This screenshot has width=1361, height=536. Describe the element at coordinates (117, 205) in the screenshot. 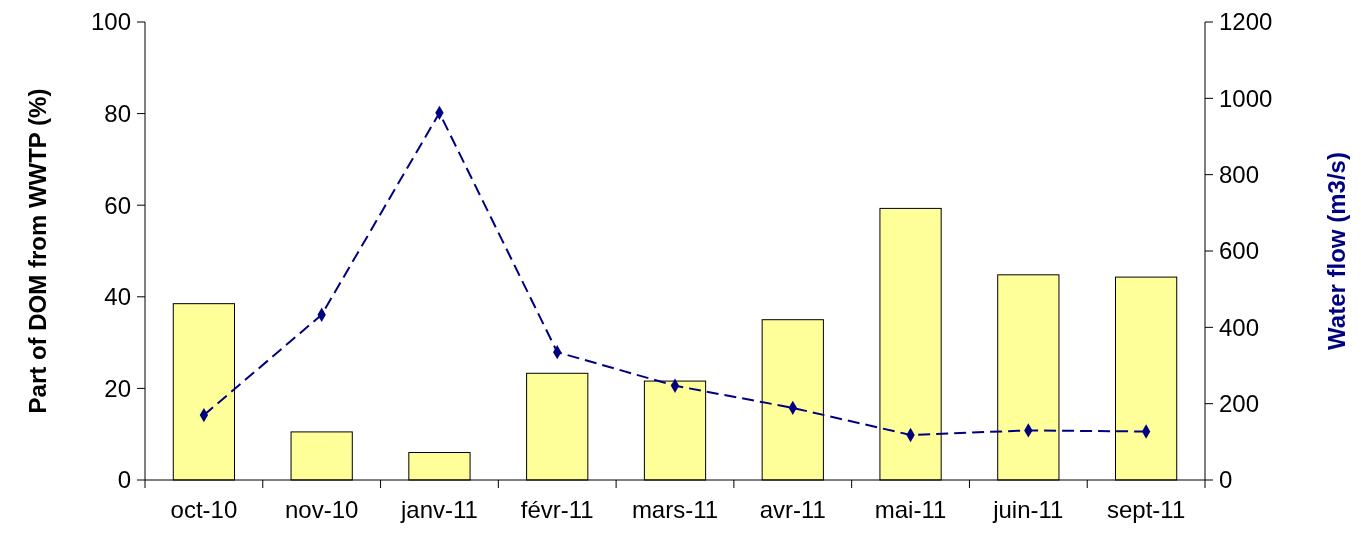

I see `y-tick-label: 60` at that location.